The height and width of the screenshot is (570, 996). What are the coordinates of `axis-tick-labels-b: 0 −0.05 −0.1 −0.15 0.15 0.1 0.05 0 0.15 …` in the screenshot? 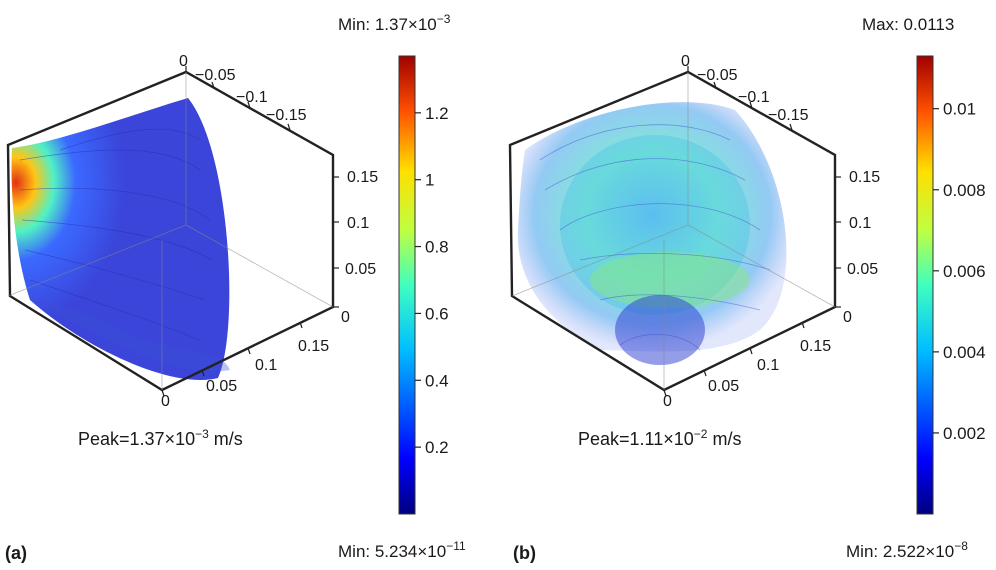 It's located at (771, 231).